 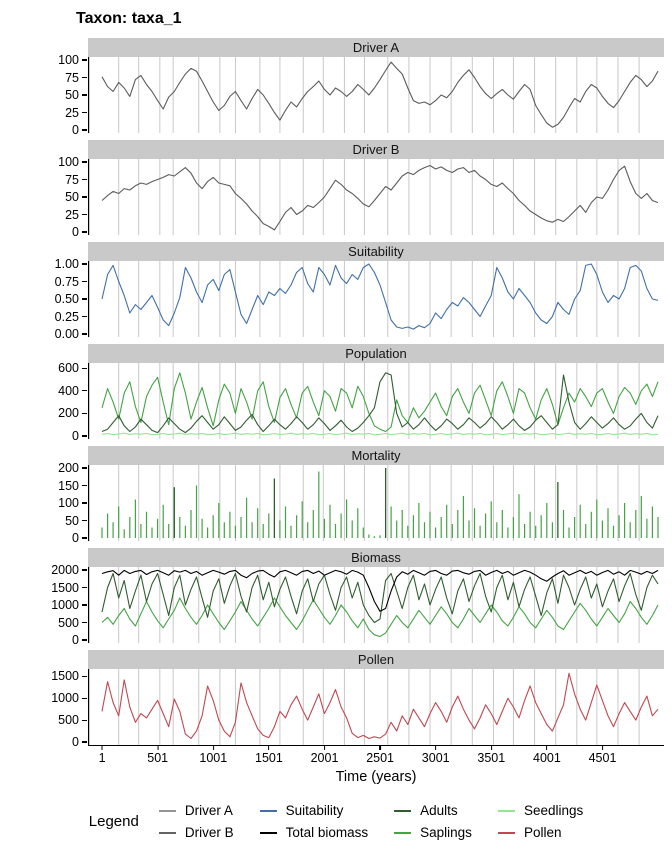 I want to click on panel-population: Population 0 200 400 600, so click(x=361, y=393).